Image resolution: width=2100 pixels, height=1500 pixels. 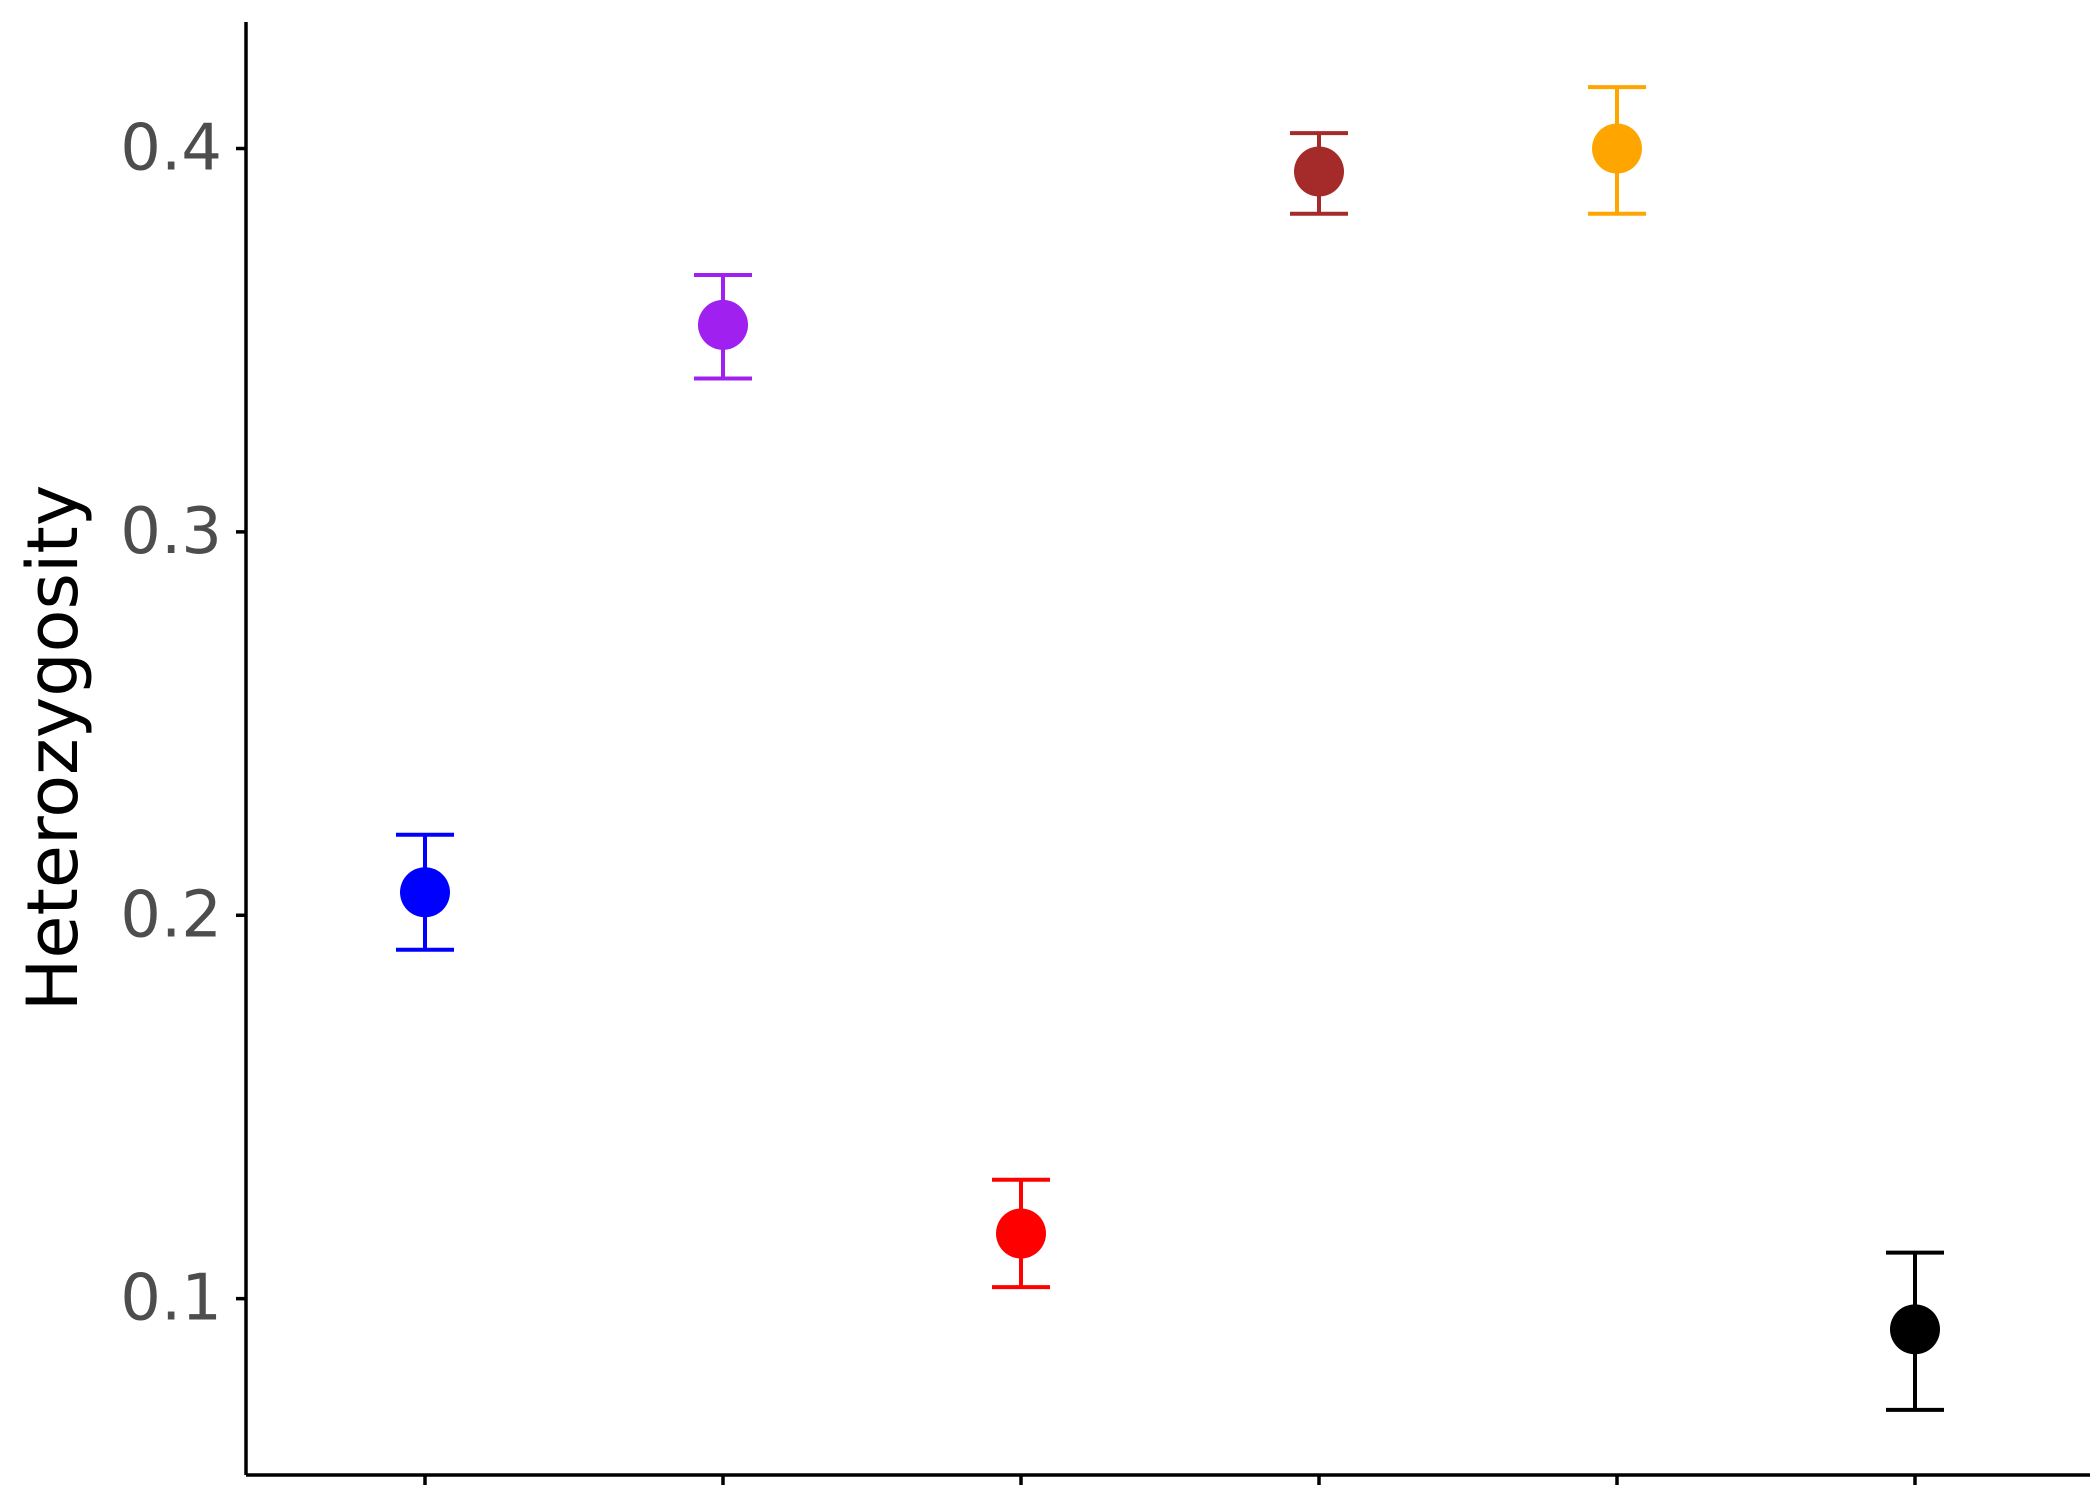 I want to click on y-tick-label: 0.1, so click(x=171, y=1299).